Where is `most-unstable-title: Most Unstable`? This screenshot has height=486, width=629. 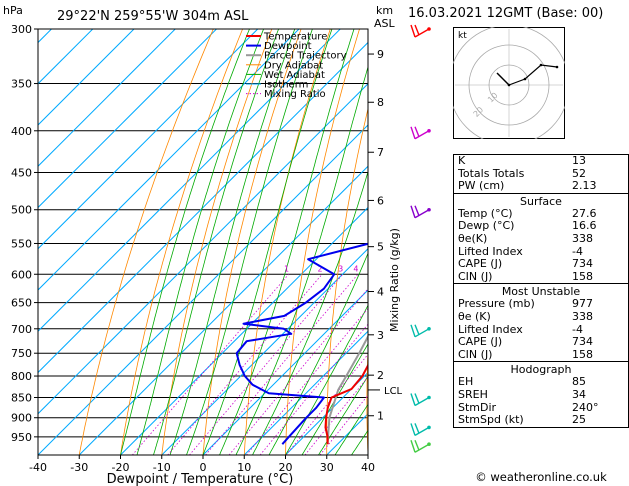
most-unstable-title: Most Unstable is located at coordinates (541, 292).